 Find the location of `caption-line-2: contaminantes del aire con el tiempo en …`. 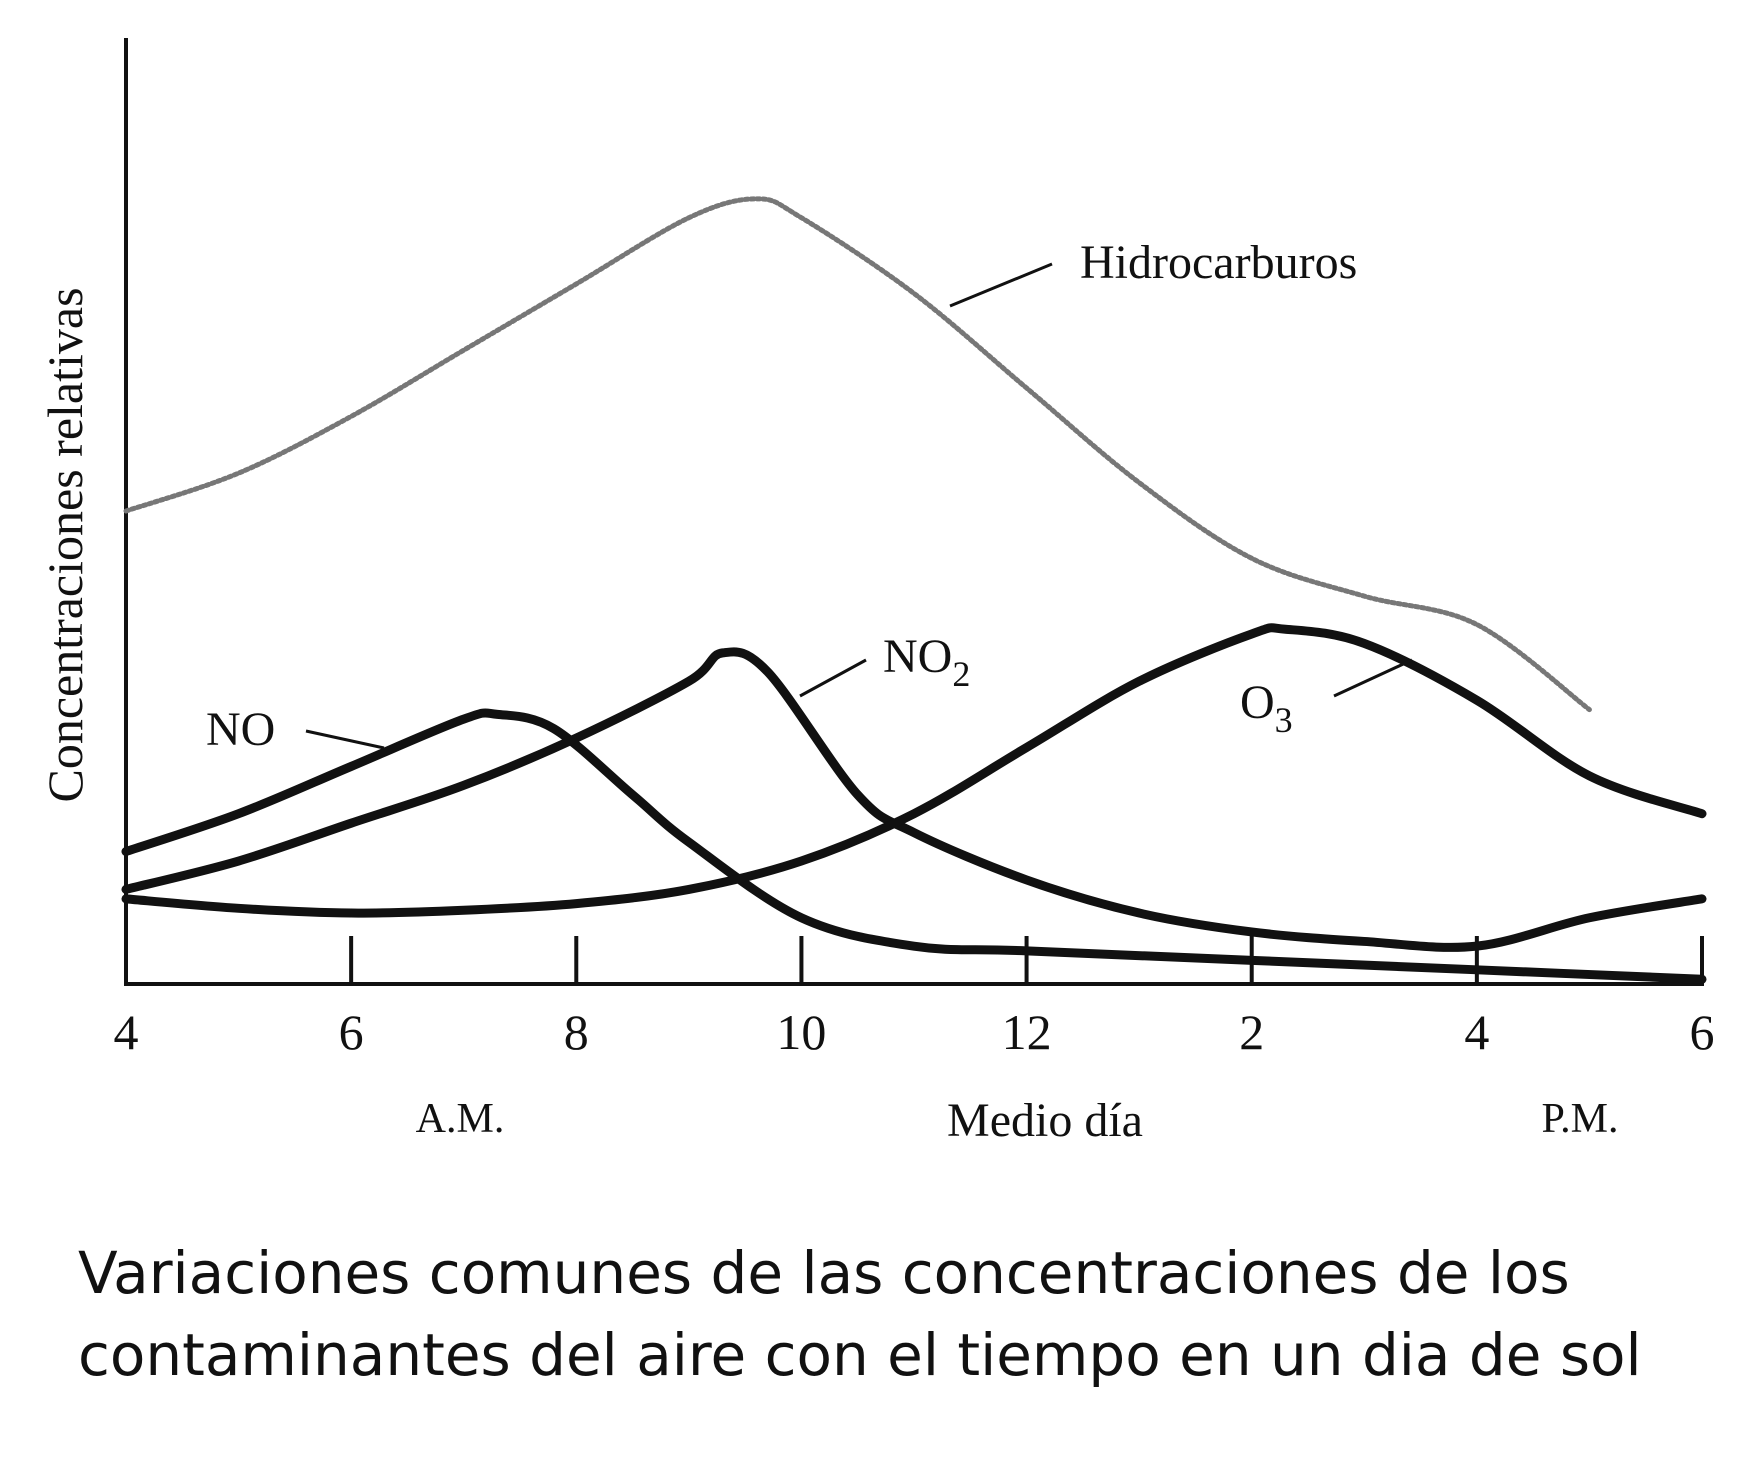

caption-line-2: contaminantes del aire con el tiempo en … is located at coordinates (860, 1355).